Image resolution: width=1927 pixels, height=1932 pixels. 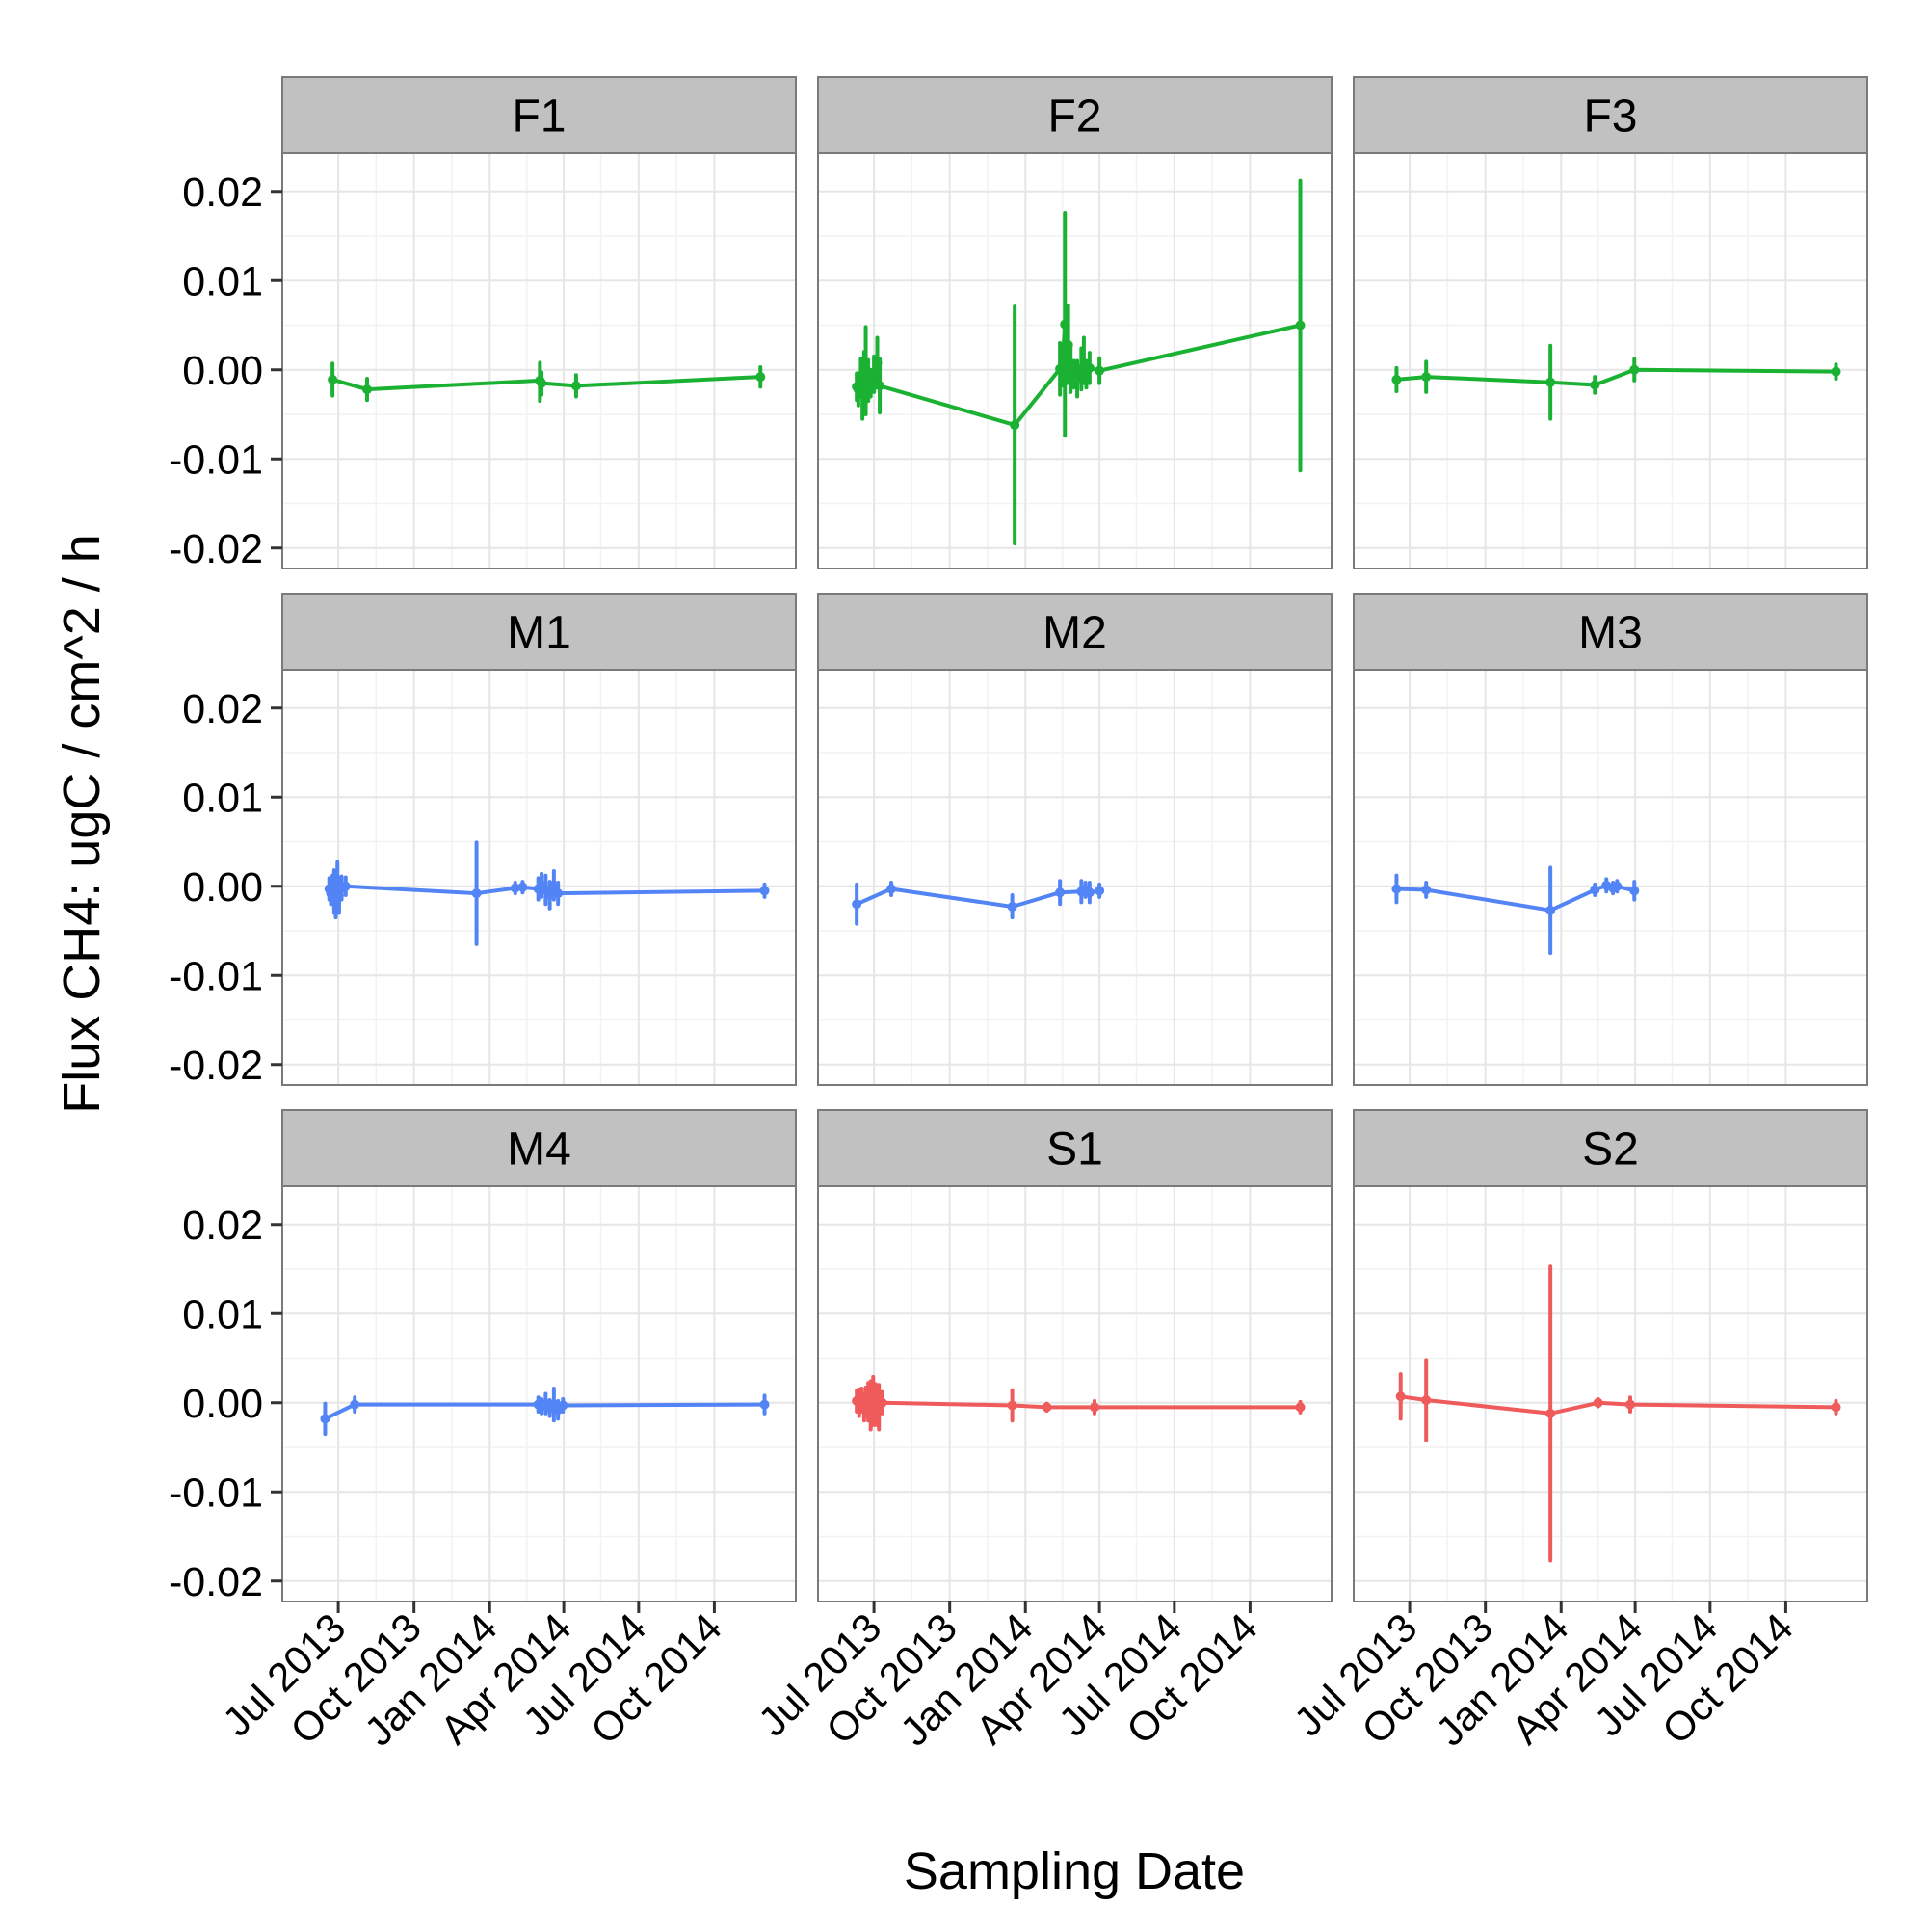 What do you see at coordinates (1074, 117) in the screenshot?
I see `facet-strip-label: F2` at bounding box center [1074, 117].